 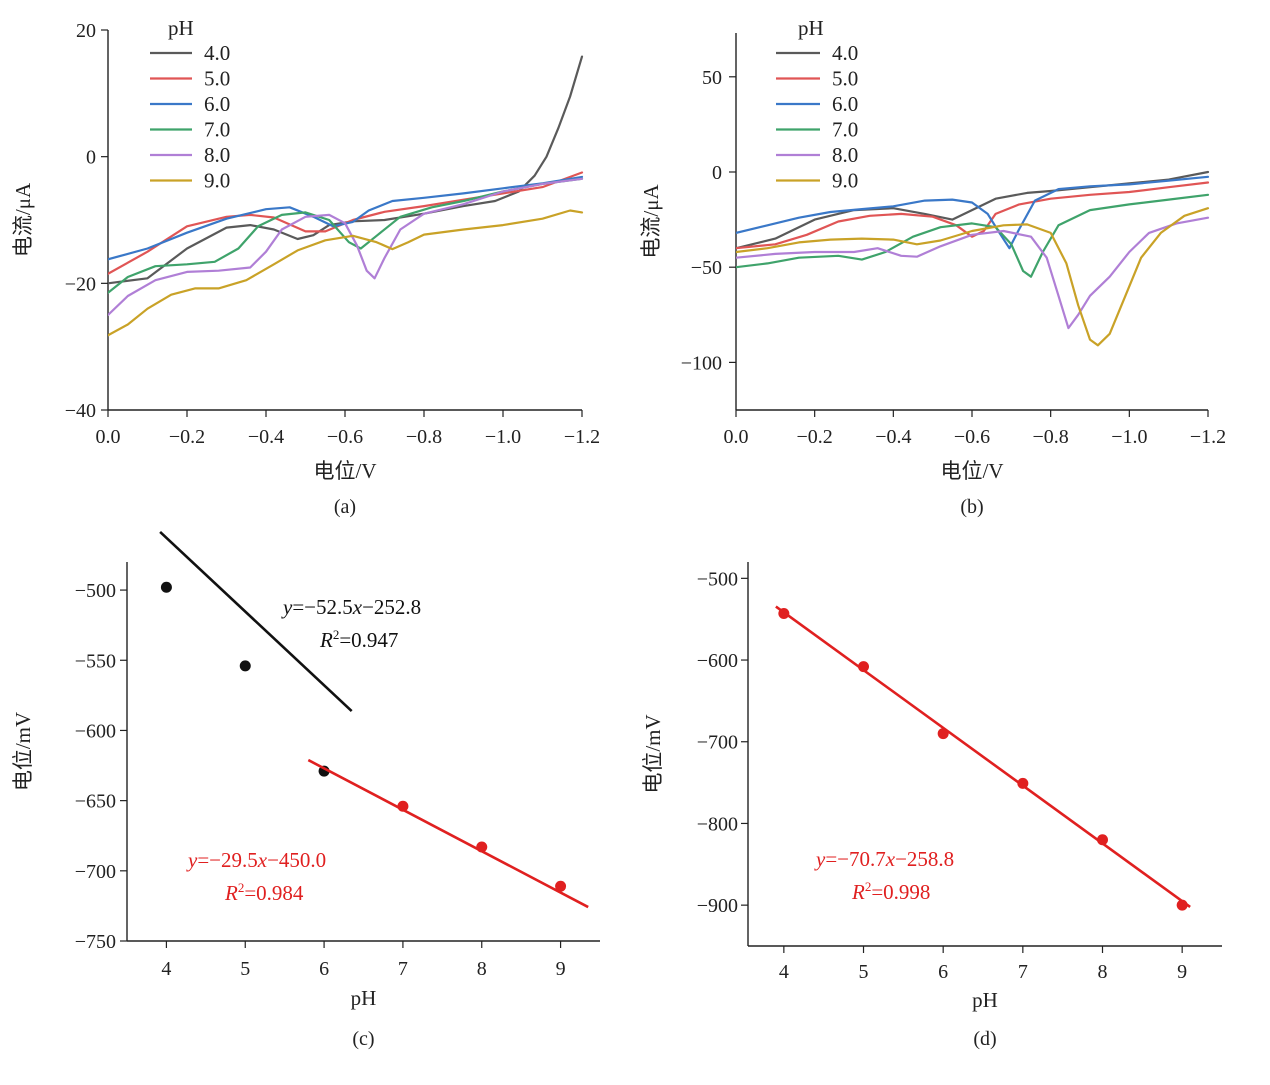 I want to click on x-tick-label: −1.2, so click(x=582, y=437).